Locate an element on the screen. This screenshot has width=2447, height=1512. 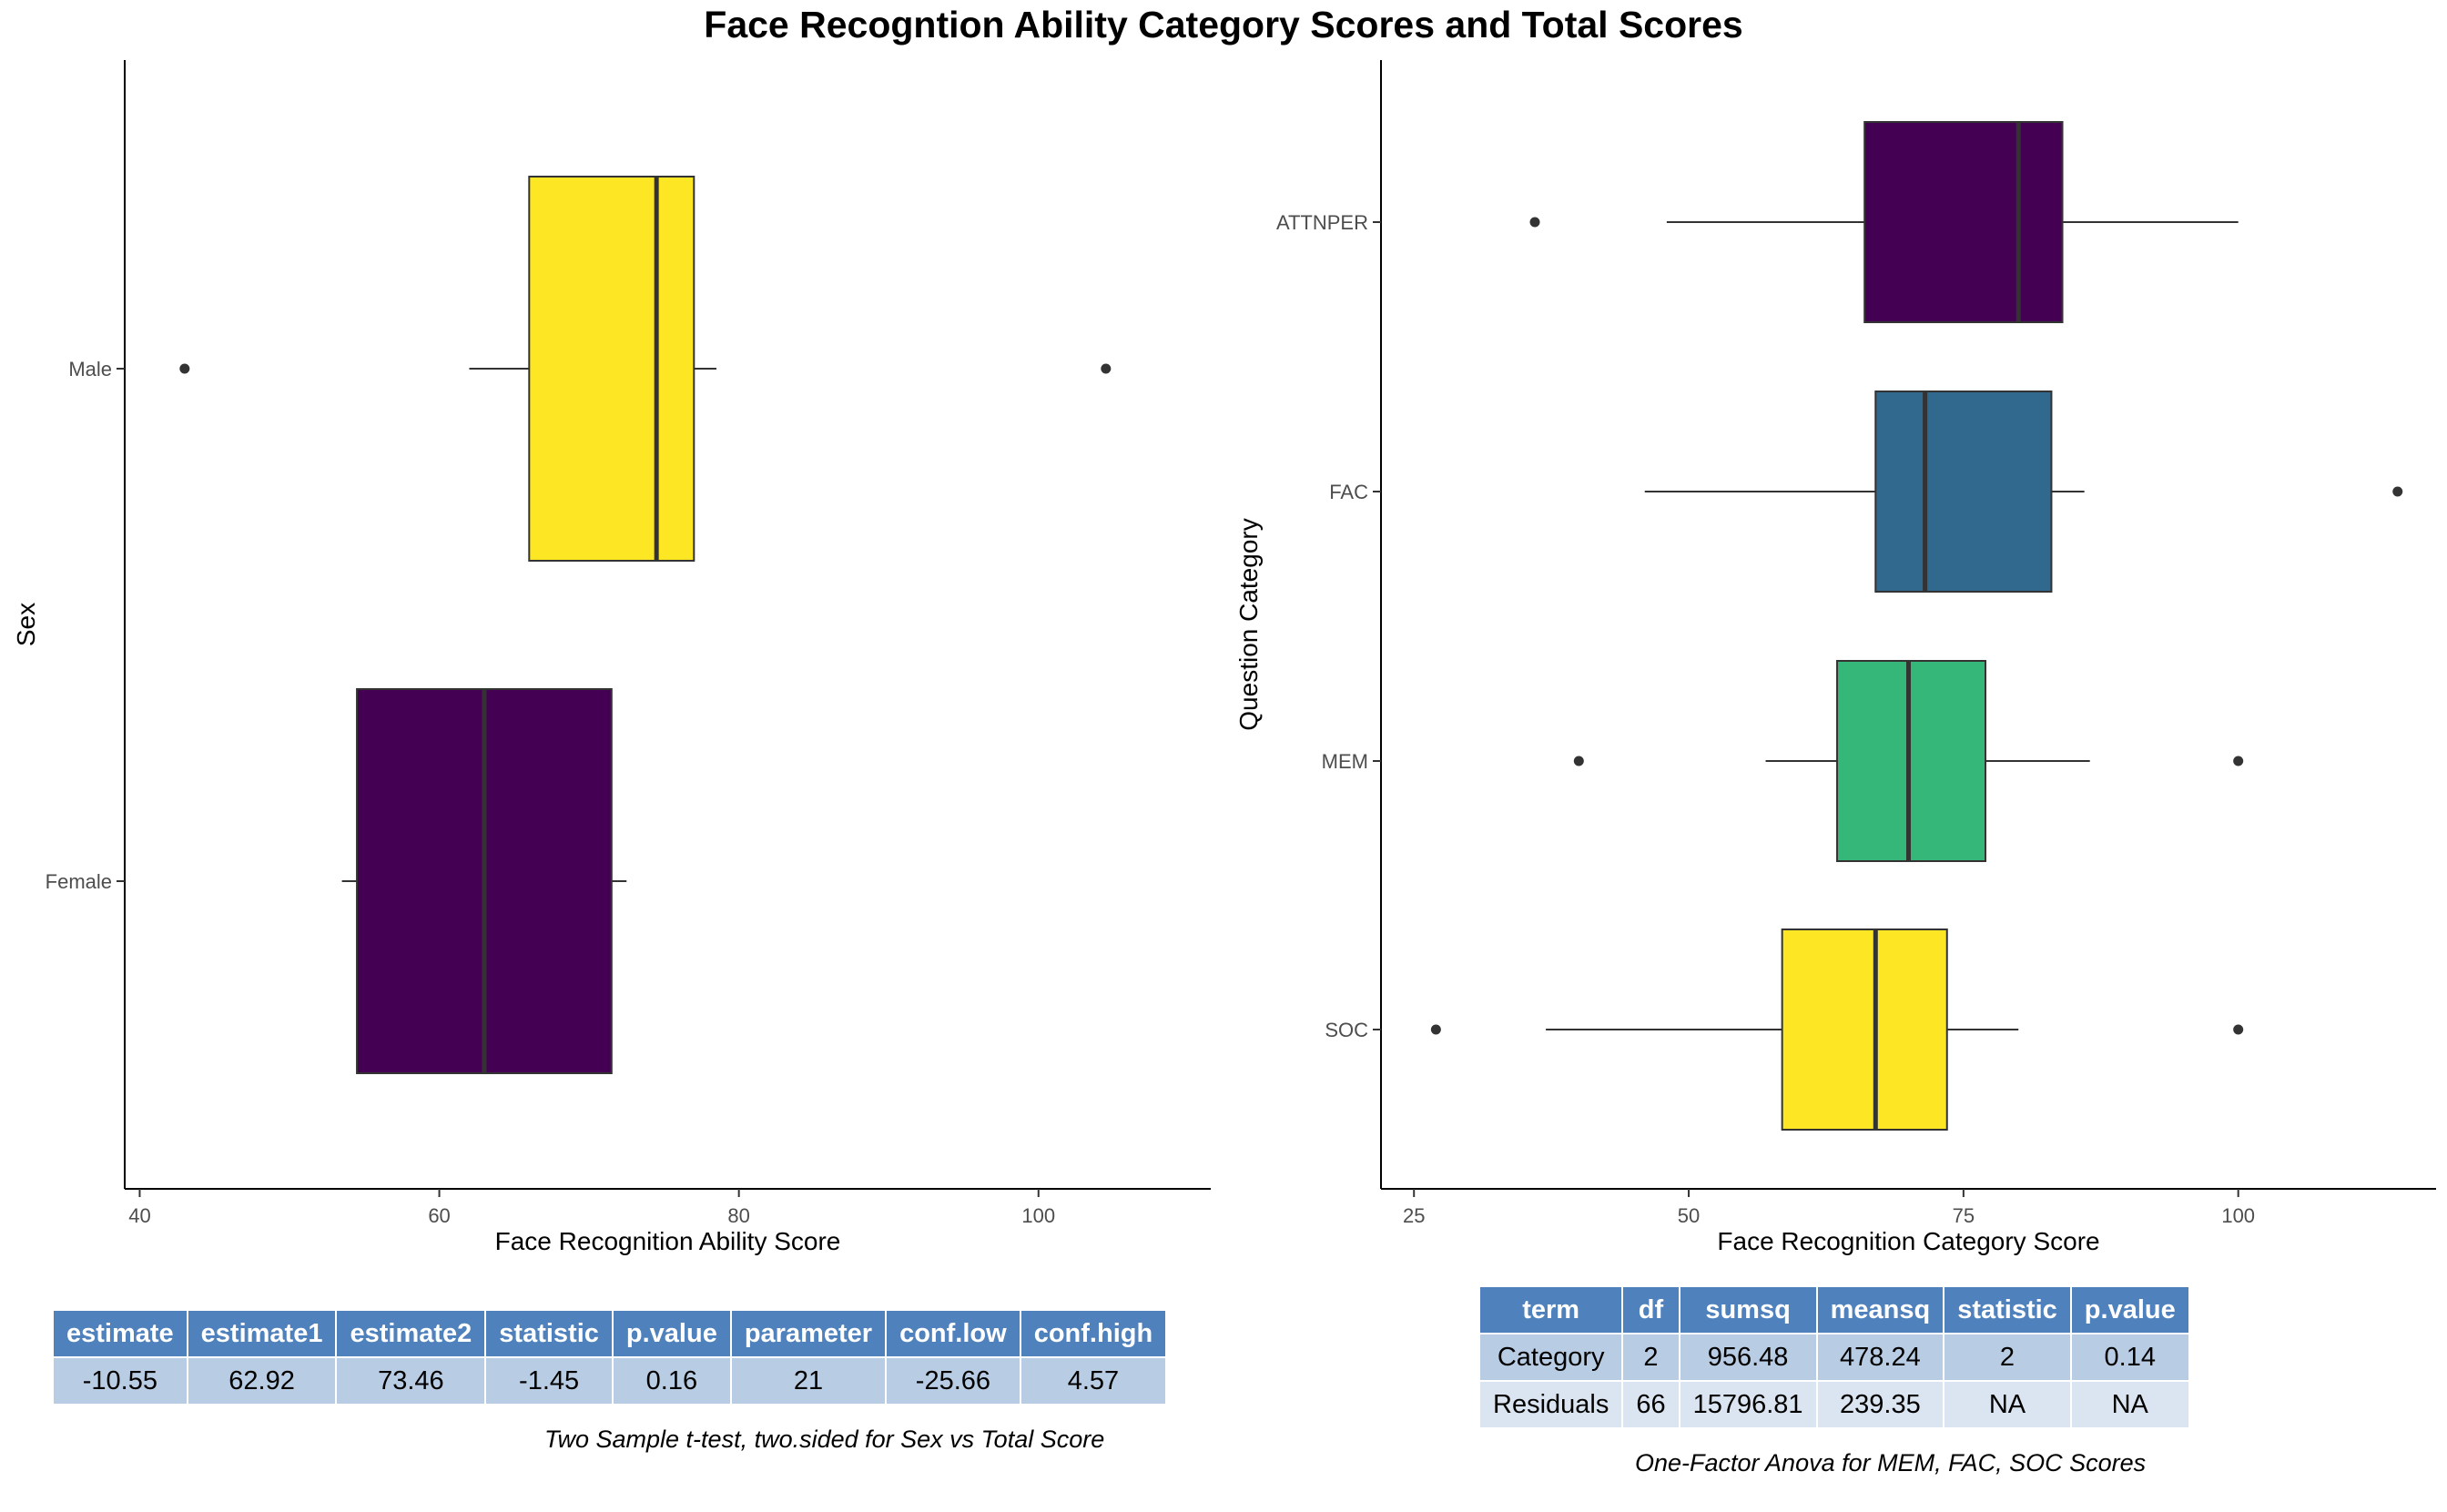
sex-box-male is located at coordinates (645, 369).